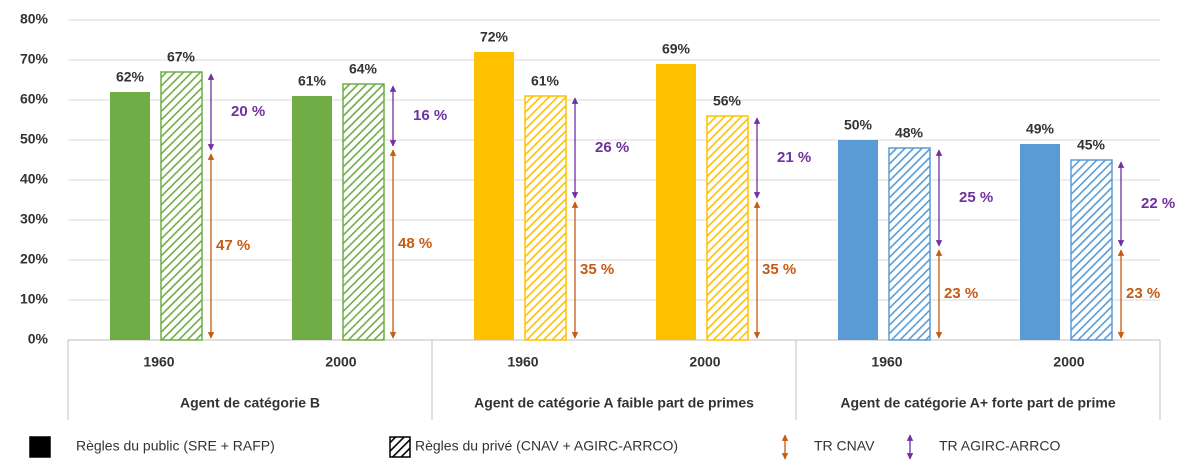 This screenshot has height=463, width=1185. Describe the element at coordinates (248, 111) in the screenshot. I see `arrow-label: 20 %` at that location.